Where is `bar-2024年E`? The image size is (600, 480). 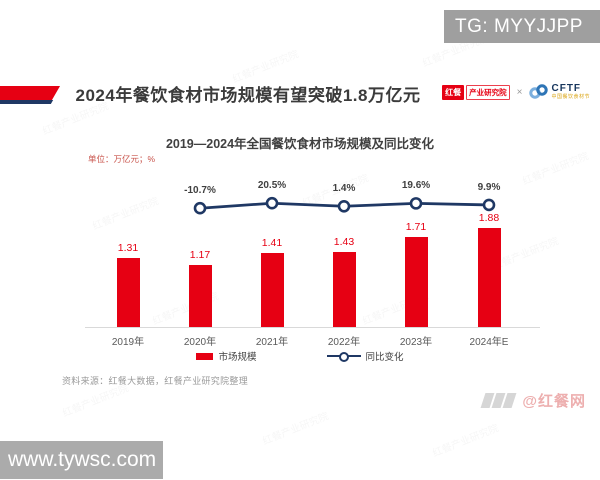
bar-2024年E is located at coordinates (489, 277).